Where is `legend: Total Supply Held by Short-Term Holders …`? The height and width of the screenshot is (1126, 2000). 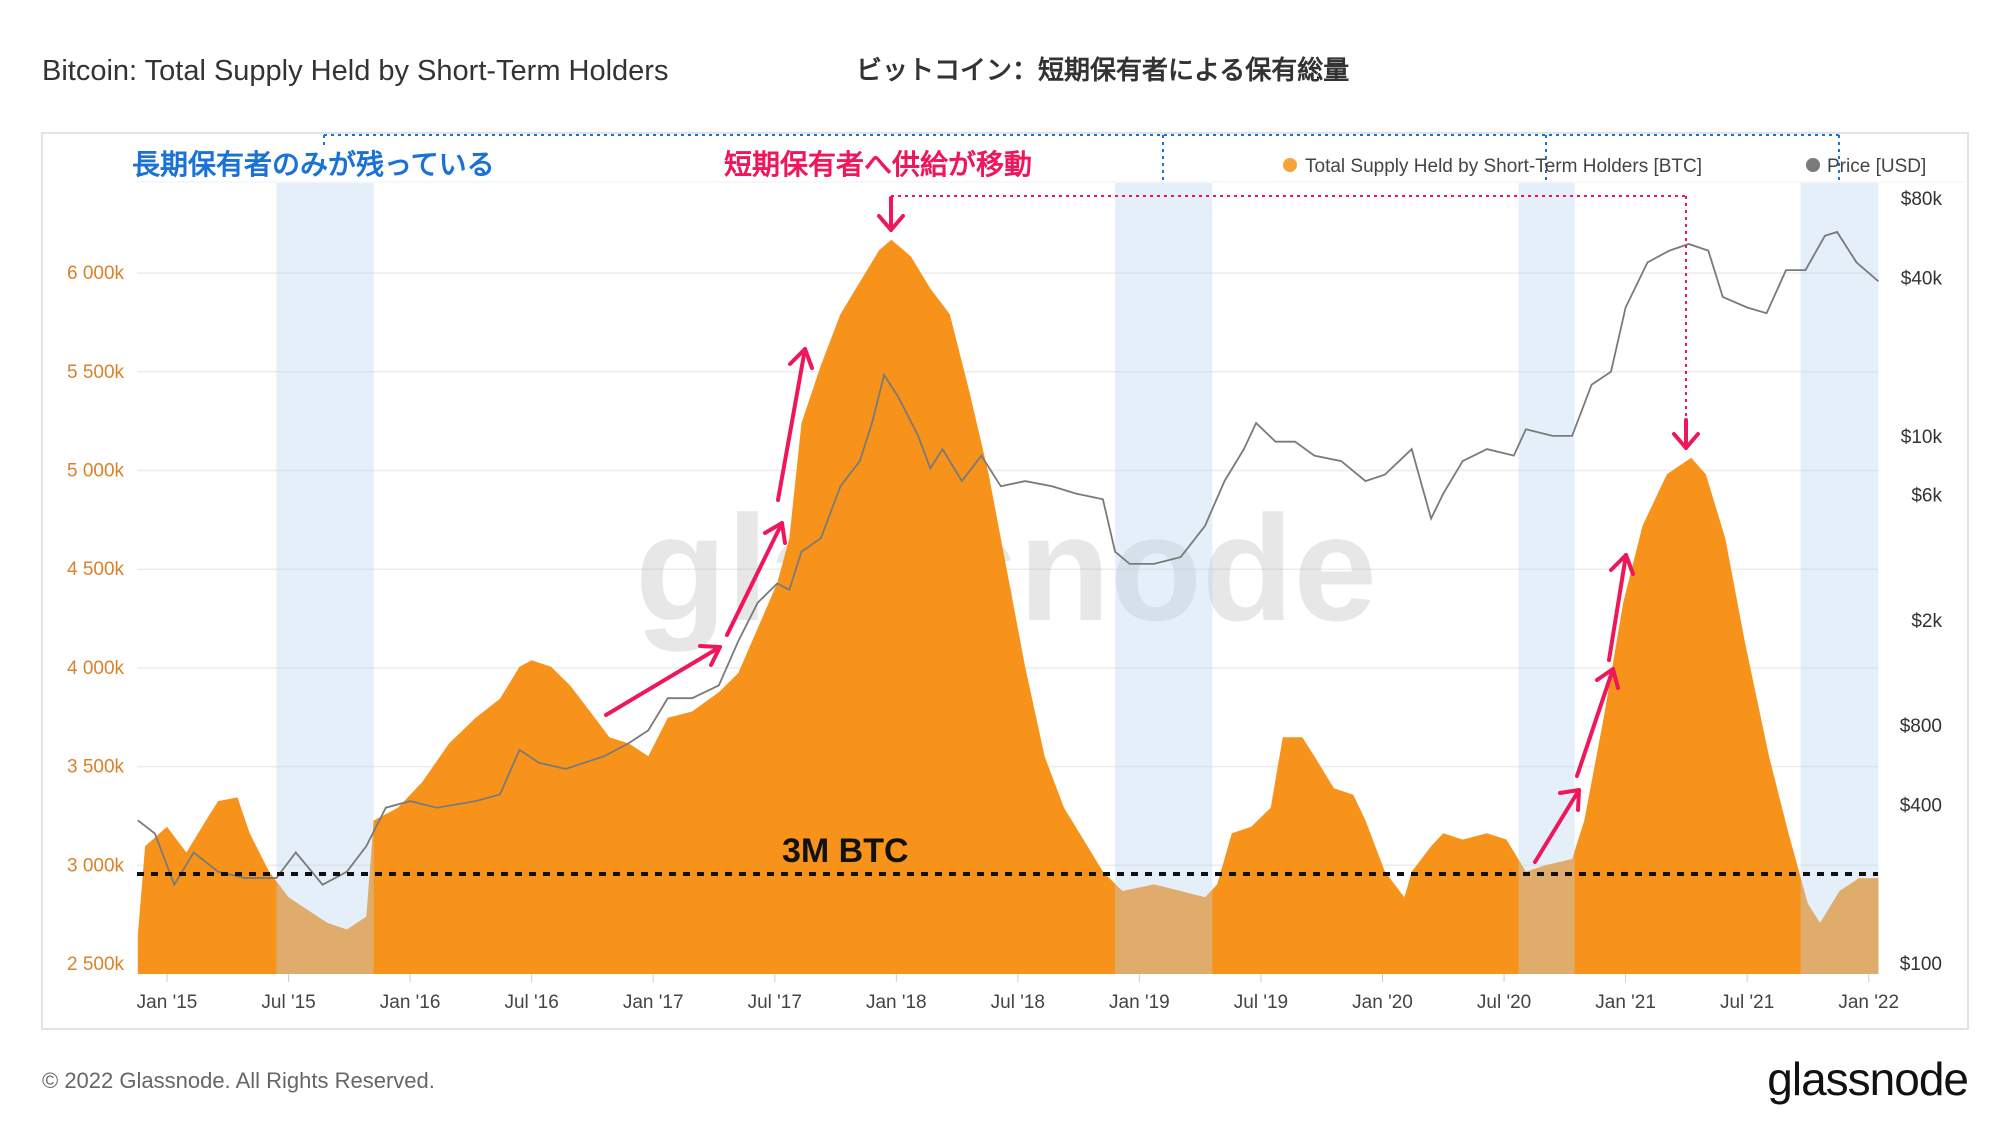
legend: Total Supply Held by Short-Term Holders … is located at coordinates (1604, 166).